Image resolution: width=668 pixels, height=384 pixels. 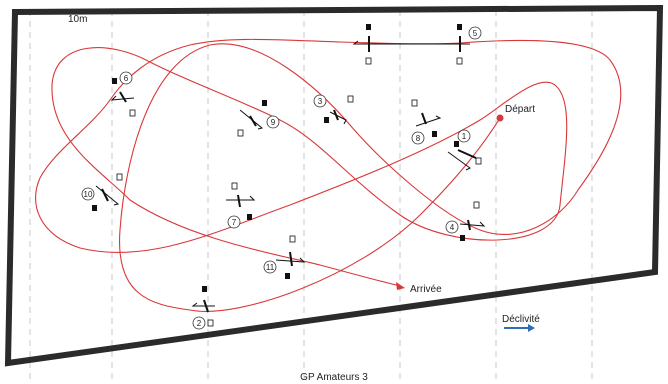 I want to click on jump-1: 1, so click(x=464, y=150).